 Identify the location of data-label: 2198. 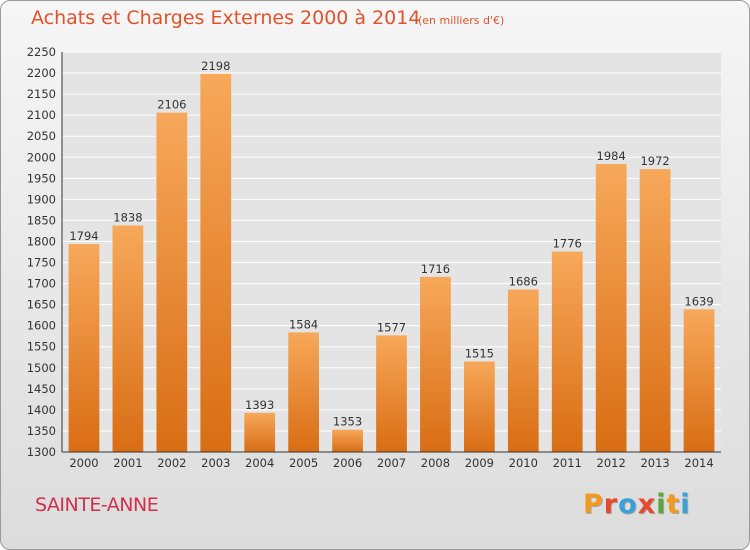
(215, 66).